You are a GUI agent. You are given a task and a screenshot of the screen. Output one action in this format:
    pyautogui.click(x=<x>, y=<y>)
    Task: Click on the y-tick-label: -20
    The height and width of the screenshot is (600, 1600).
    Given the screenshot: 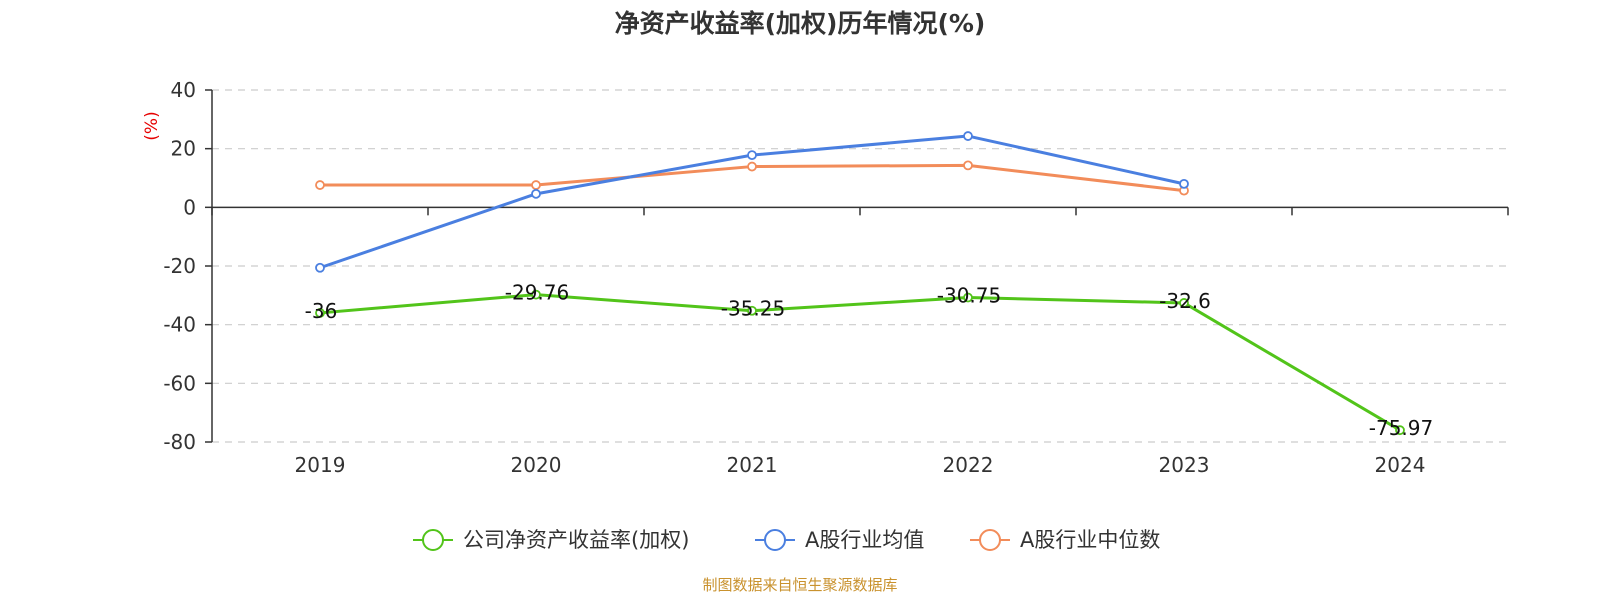 What is the action you would take?
    pyautogui.click(x=179, y=266)
    